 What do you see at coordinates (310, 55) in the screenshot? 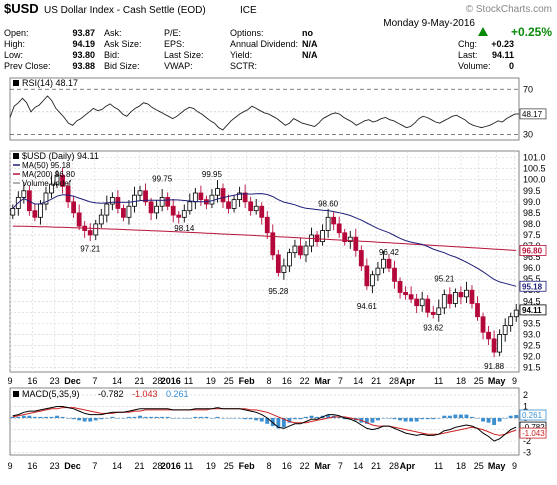
I see `quote-value: N/A` at bounding box center [310, 55].